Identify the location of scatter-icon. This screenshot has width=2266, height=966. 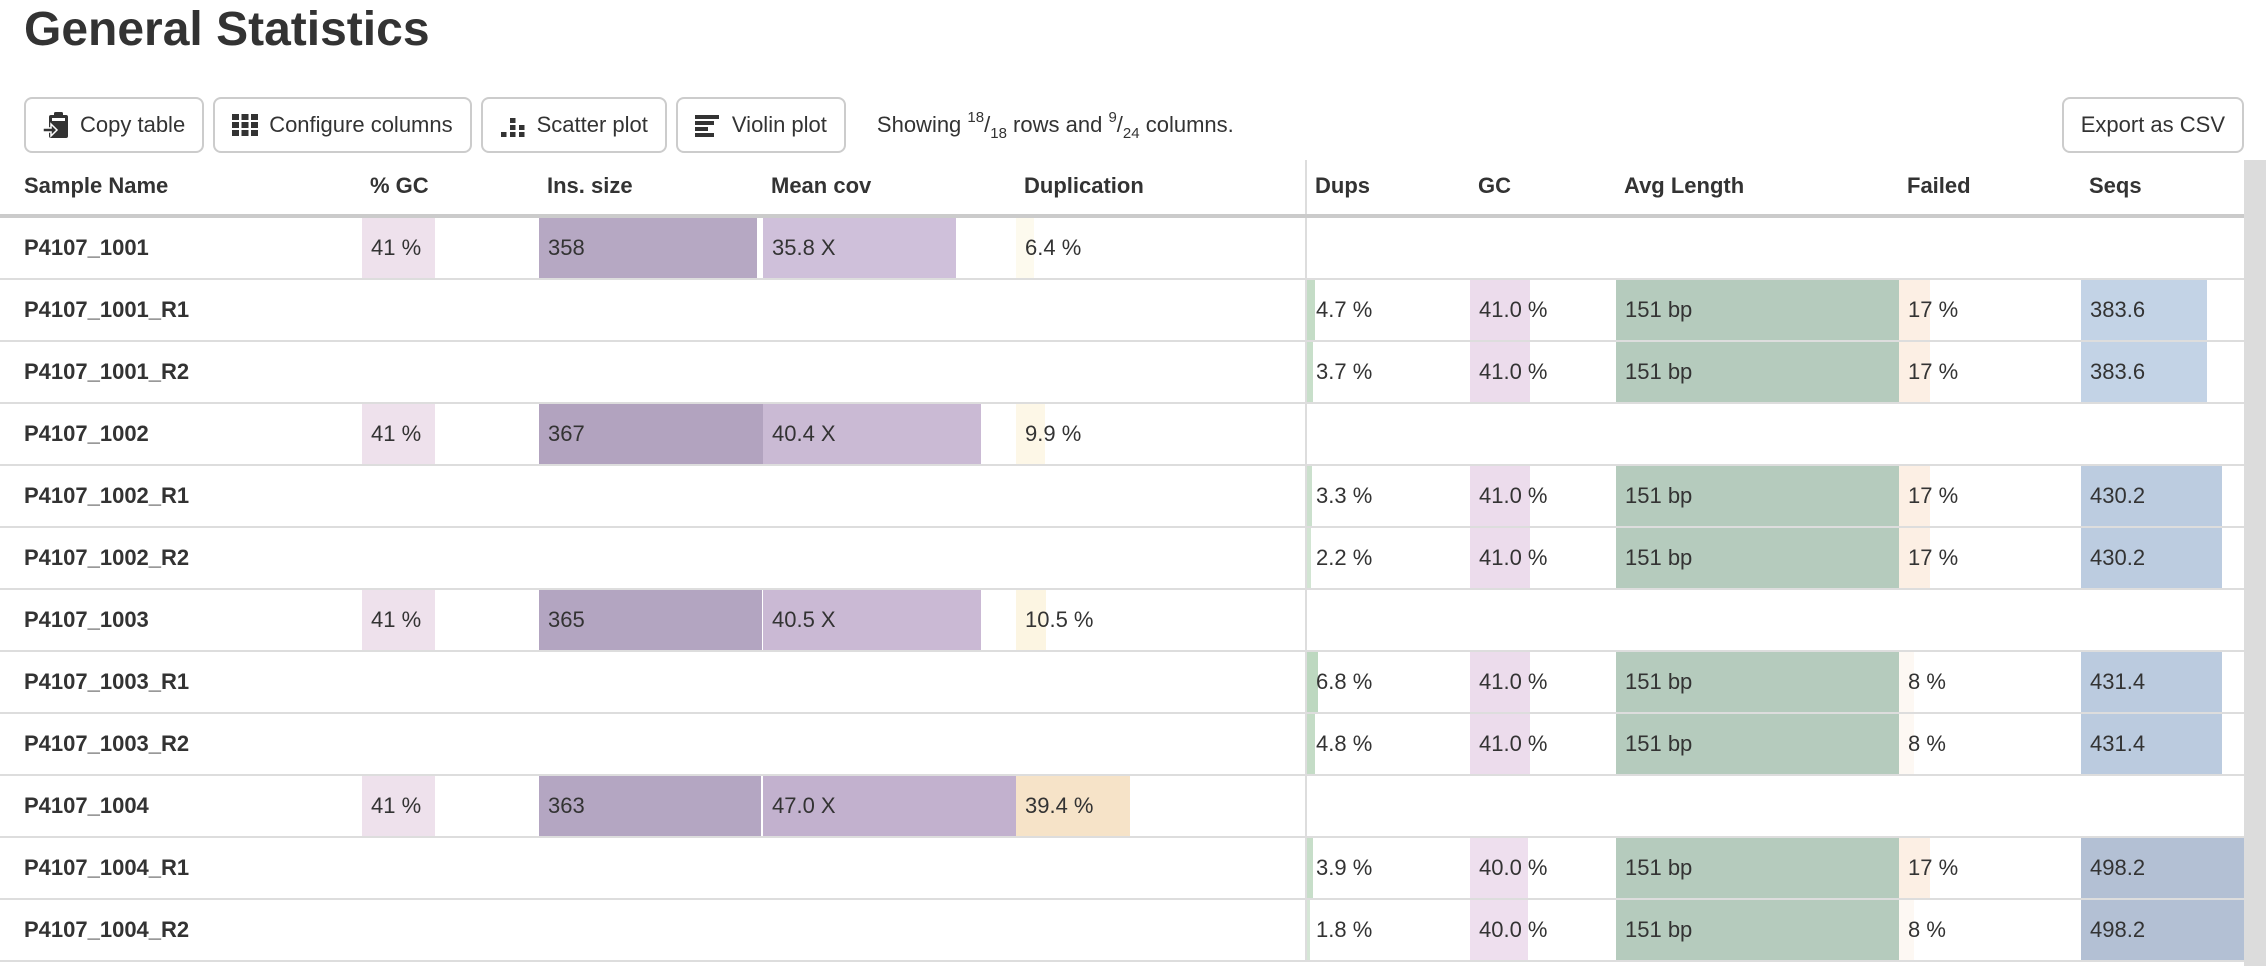
(513, 125).